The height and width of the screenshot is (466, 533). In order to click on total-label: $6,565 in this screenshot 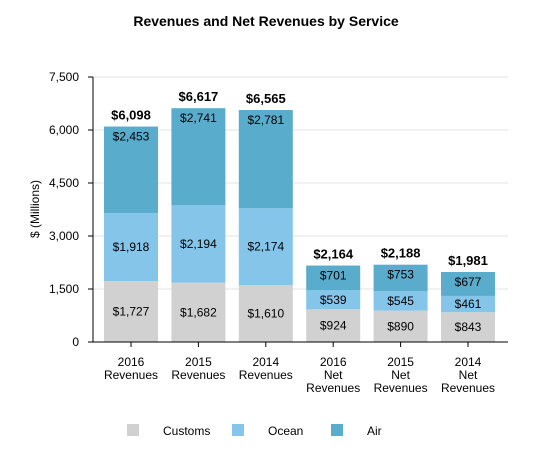, I will do `click(266, 98)`.